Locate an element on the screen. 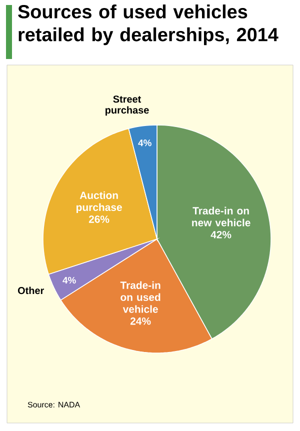 The image size is (300, 431). slice-label: Trade-in on new vehicle is located at coordinates (221, 216).